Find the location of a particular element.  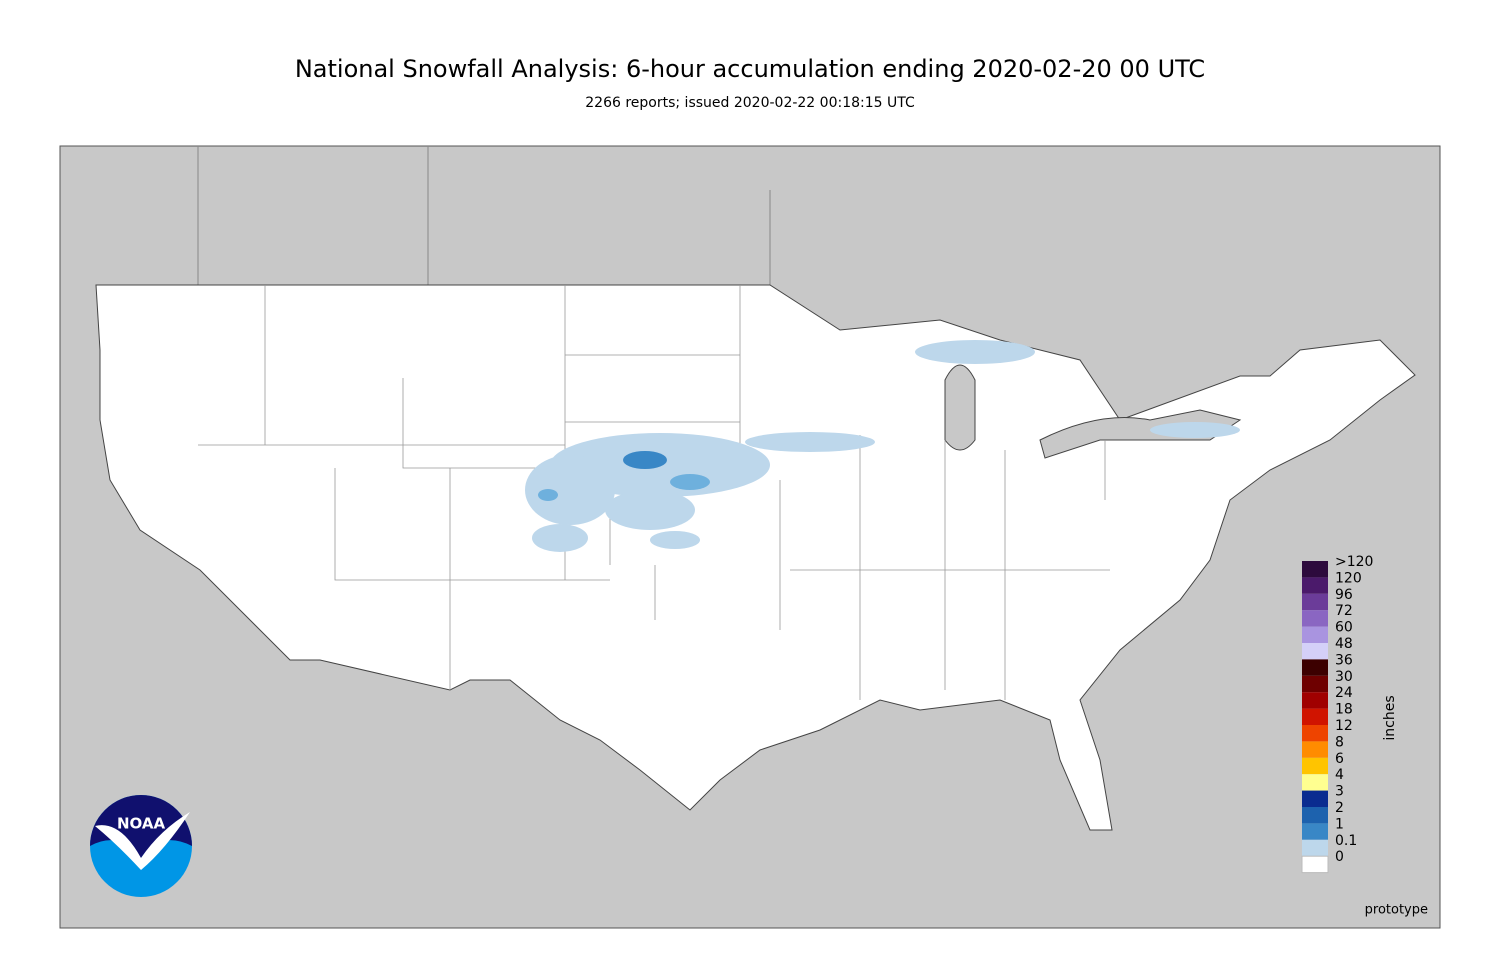

note: prototype is located at coordinates (1396, 910).